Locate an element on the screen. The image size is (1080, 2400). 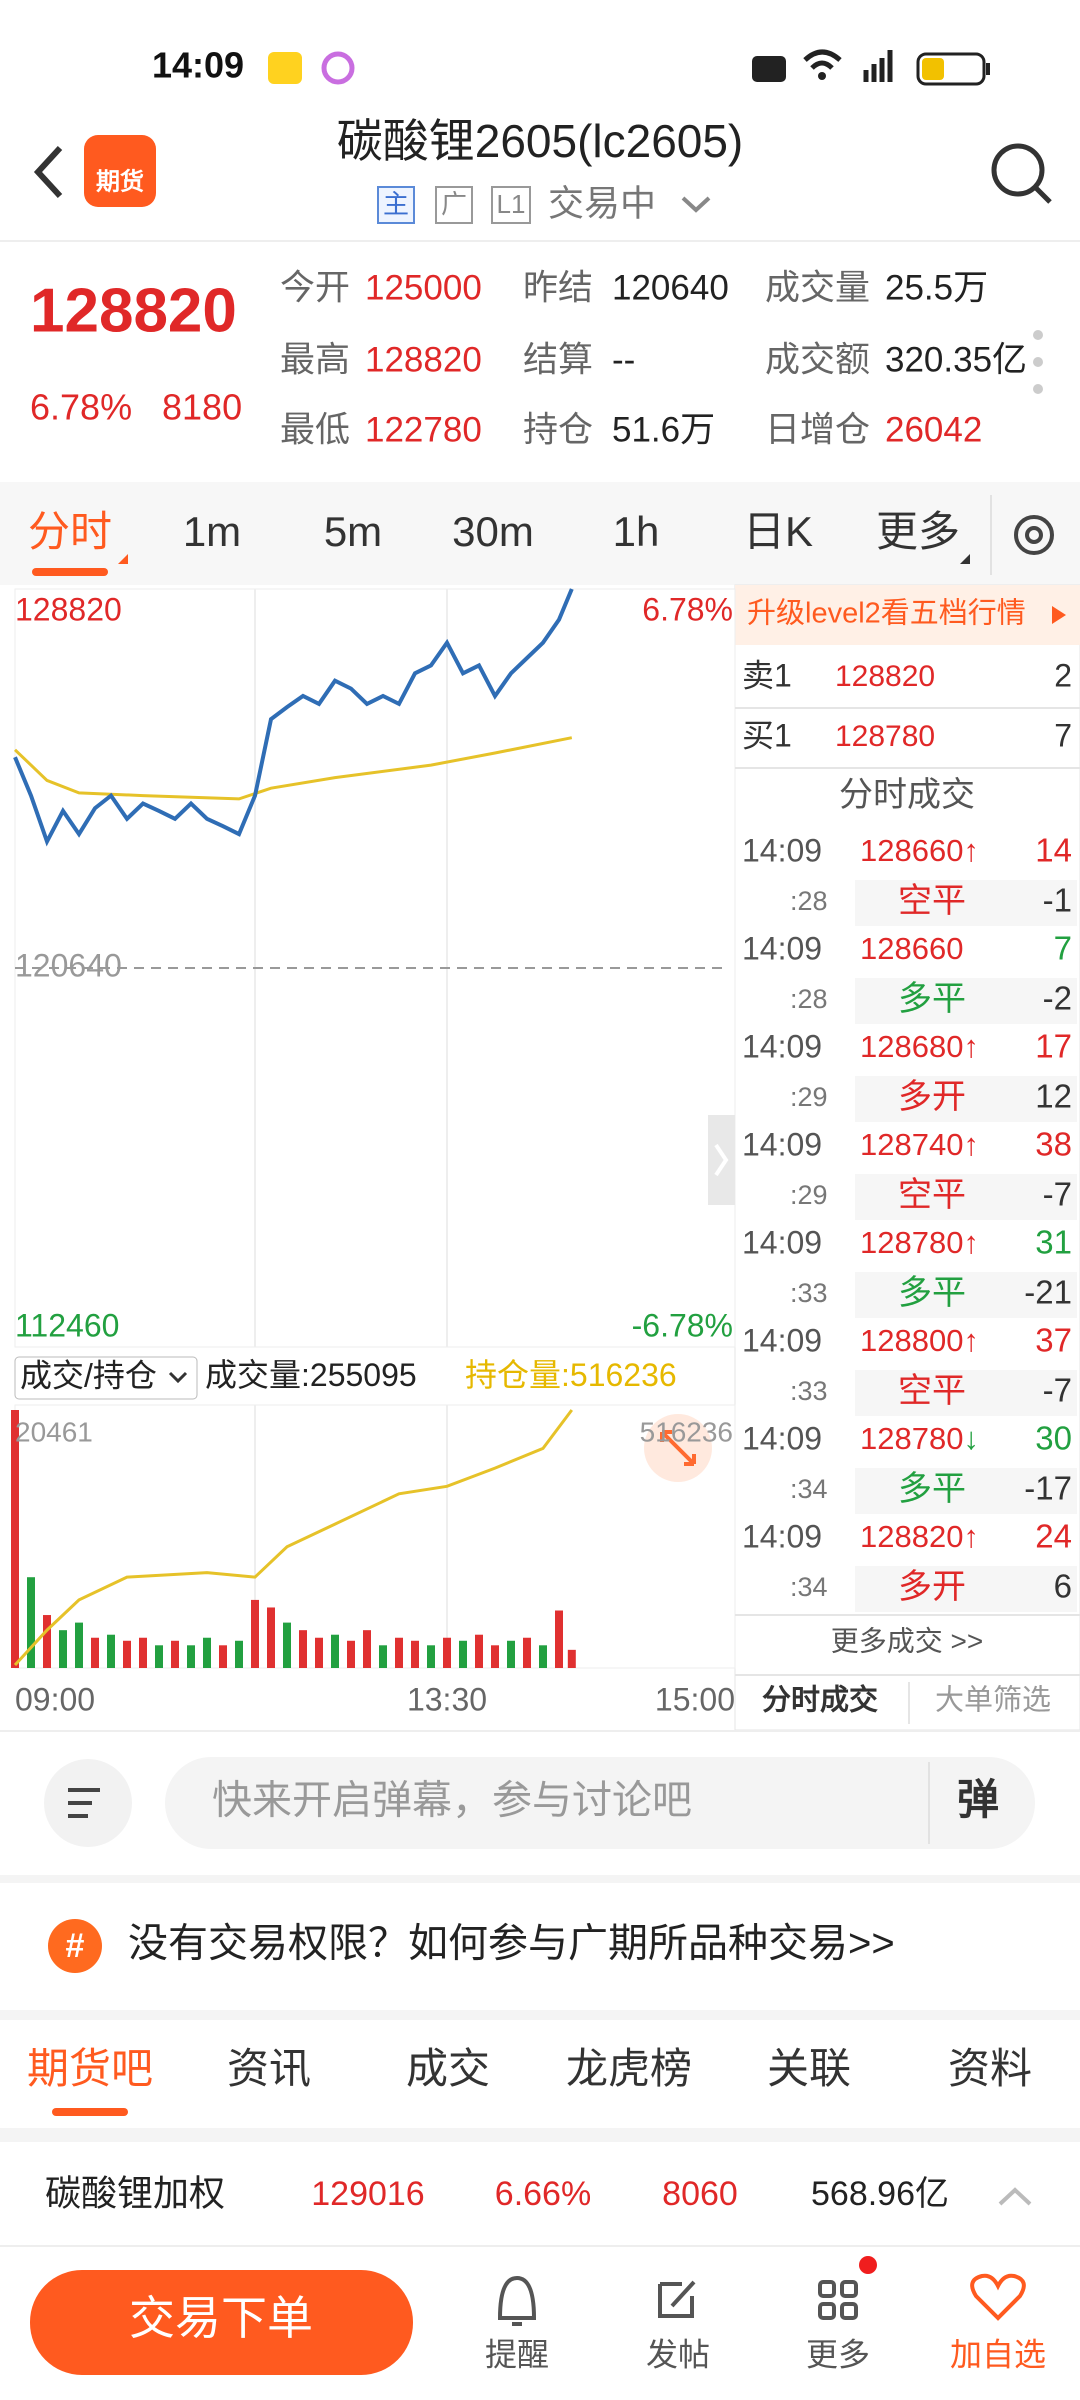
trade-seconds: :28 is located at coordinates (809, 901).